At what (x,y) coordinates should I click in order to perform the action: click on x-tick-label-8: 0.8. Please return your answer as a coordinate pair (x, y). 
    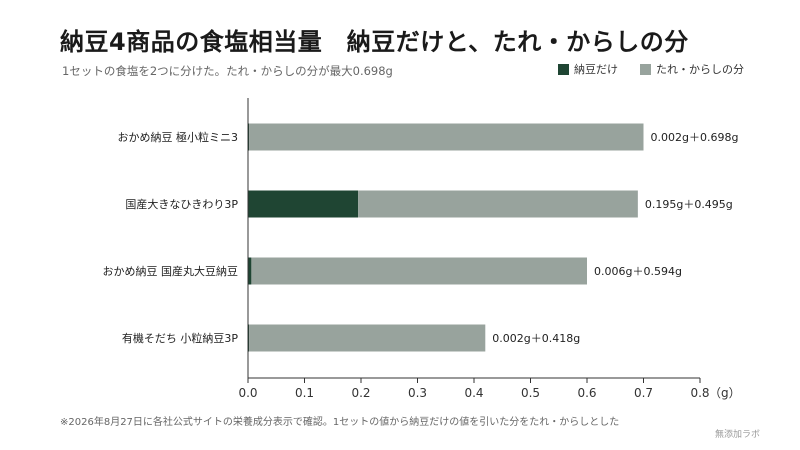
    Looking at the image, I should click on (699, 393).